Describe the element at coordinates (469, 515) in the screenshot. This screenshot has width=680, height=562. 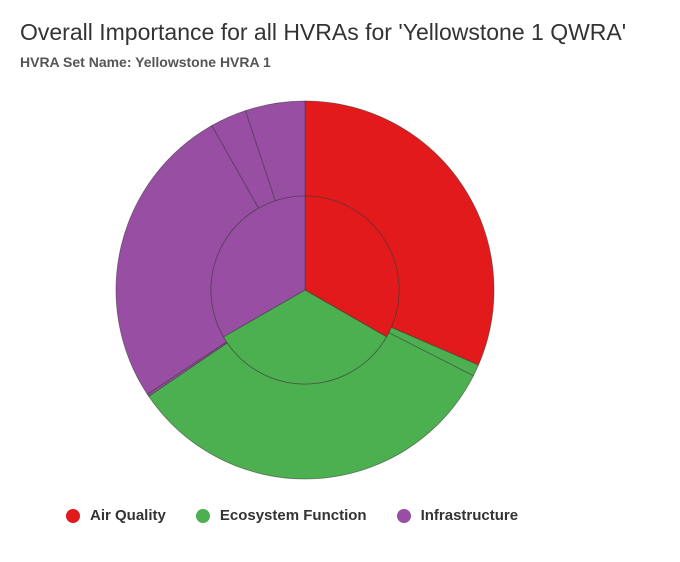
I see `legend-label: Infrastructure` at that location.